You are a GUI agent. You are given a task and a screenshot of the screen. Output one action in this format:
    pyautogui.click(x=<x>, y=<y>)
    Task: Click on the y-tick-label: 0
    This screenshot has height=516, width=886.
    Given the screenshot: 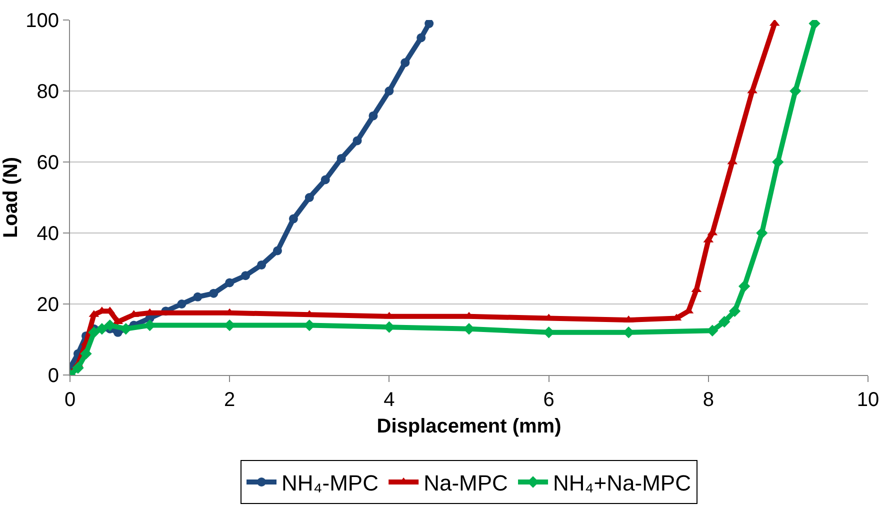 What is the action you would take?
    pyautogui.click(x=53, y=376)
    